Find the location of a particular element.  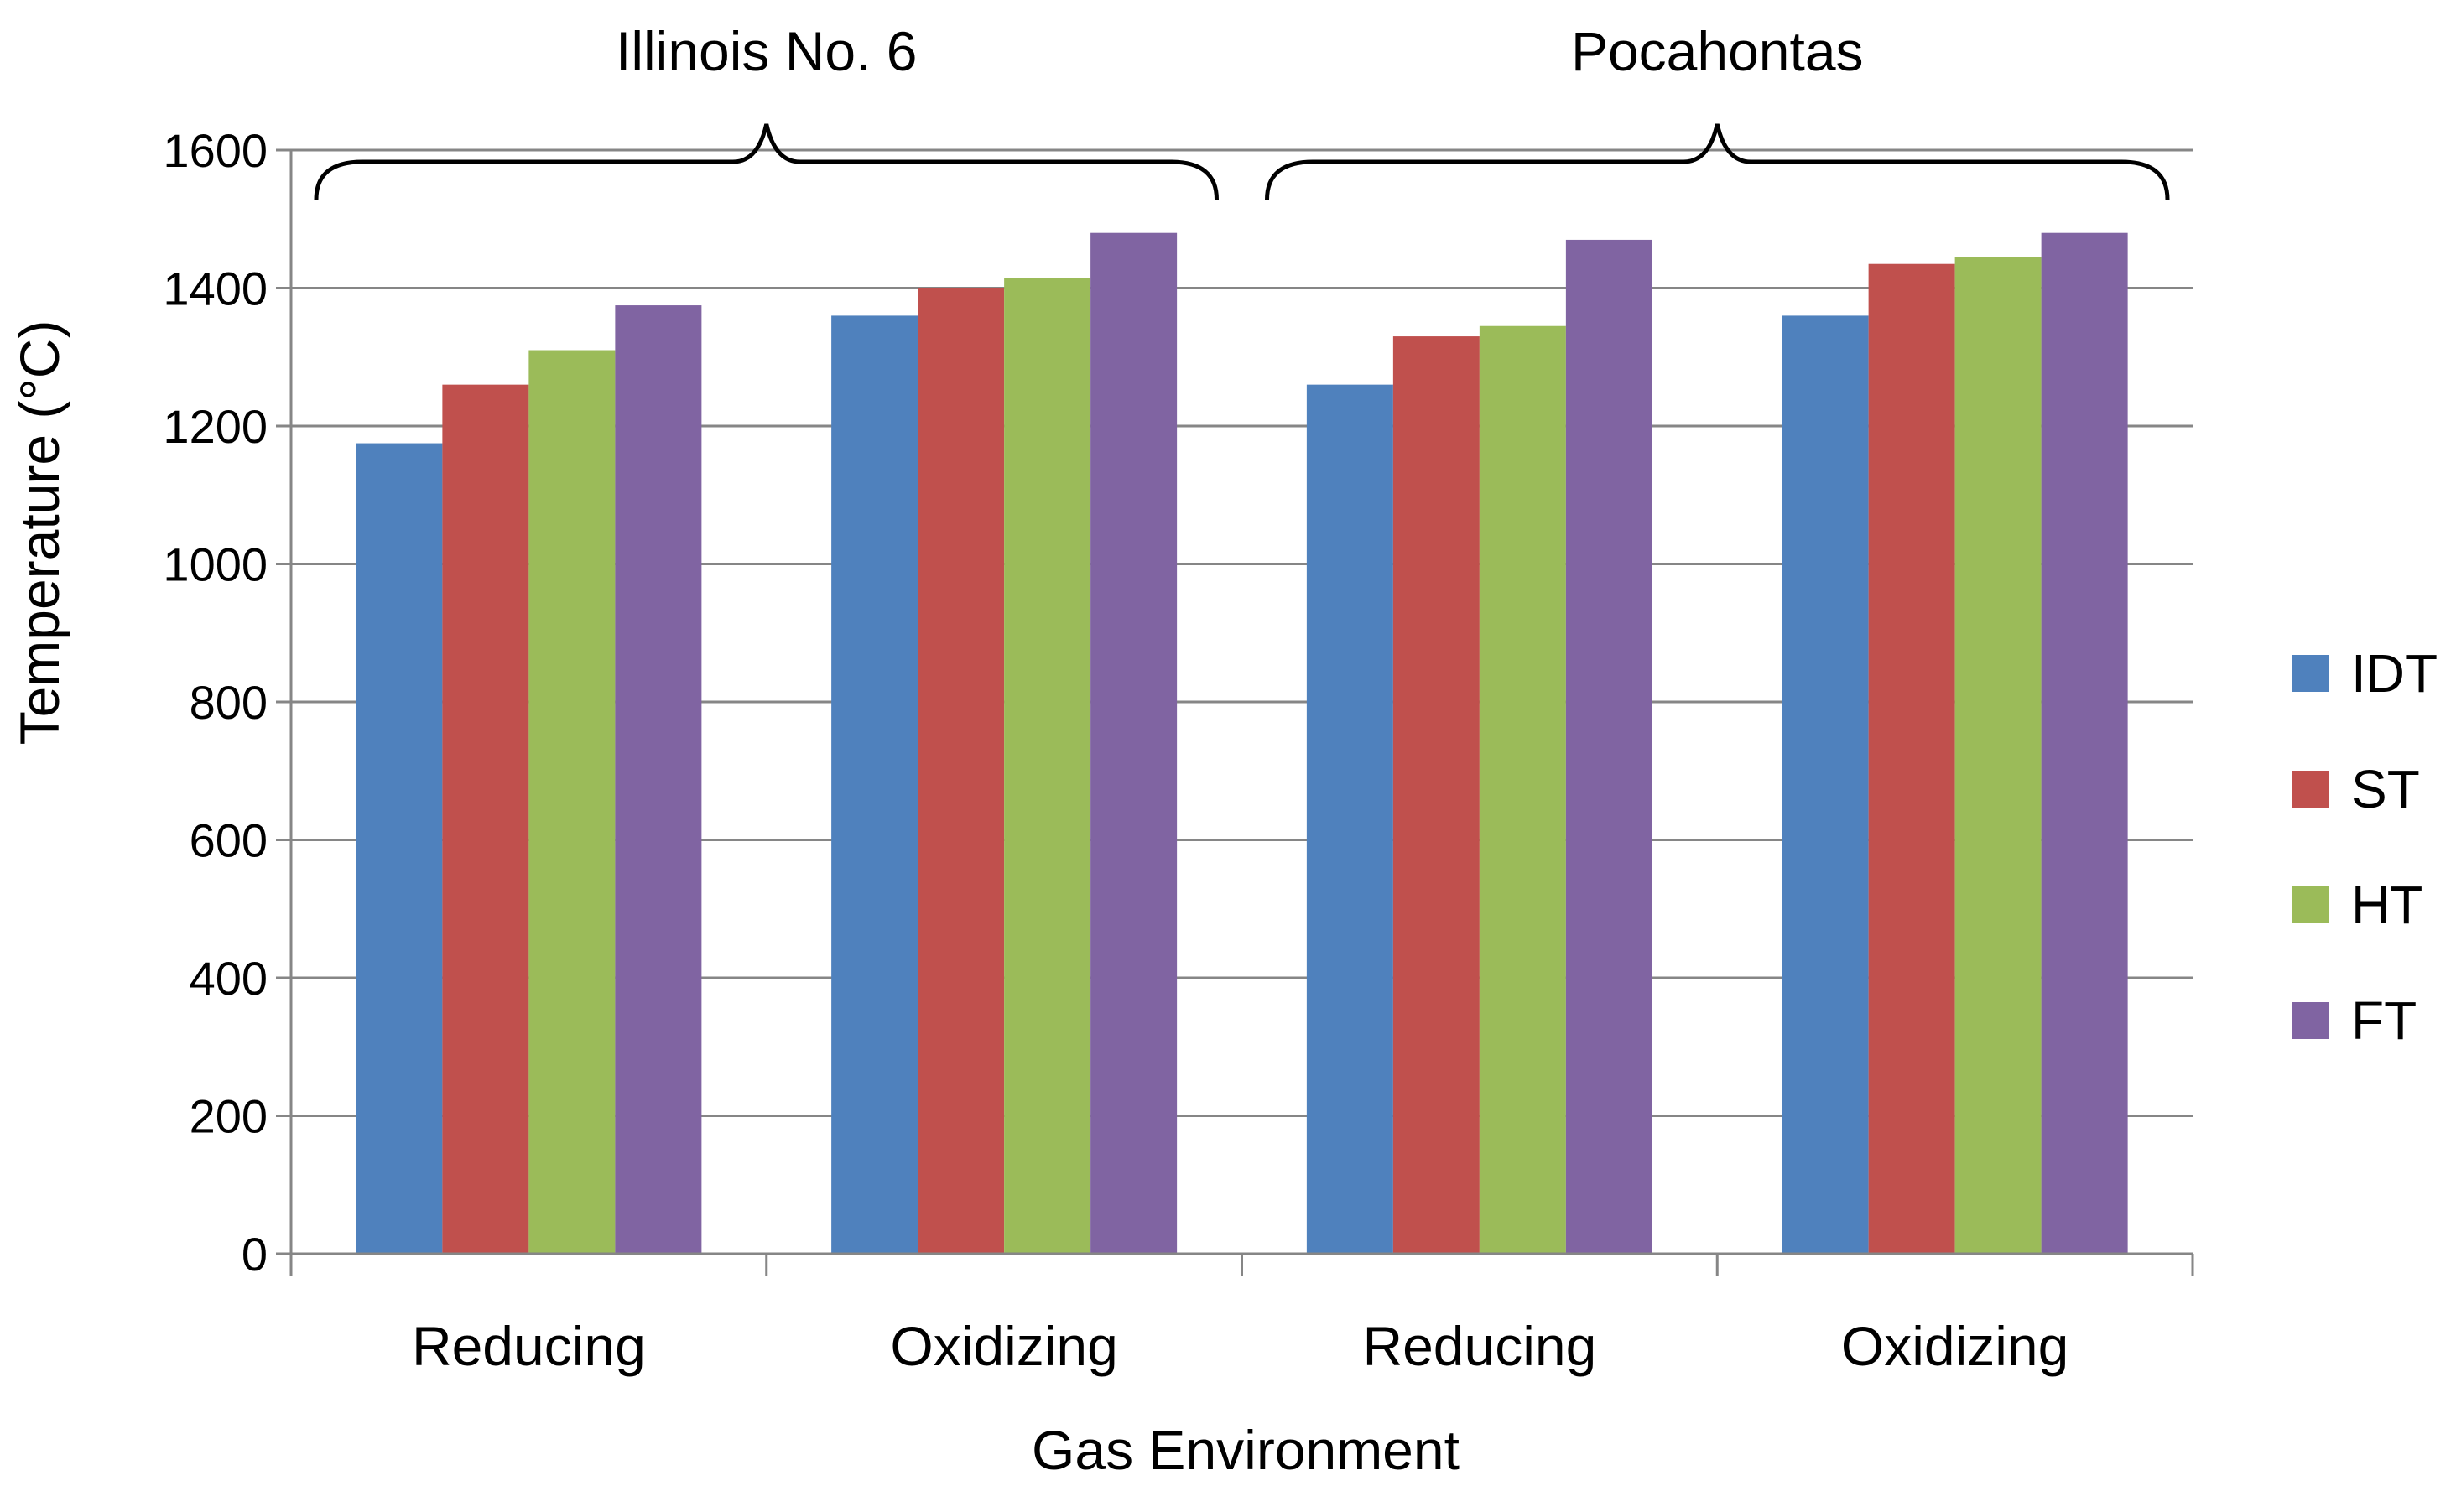

legend-label: FT is located at coordinates (2384, 1020).